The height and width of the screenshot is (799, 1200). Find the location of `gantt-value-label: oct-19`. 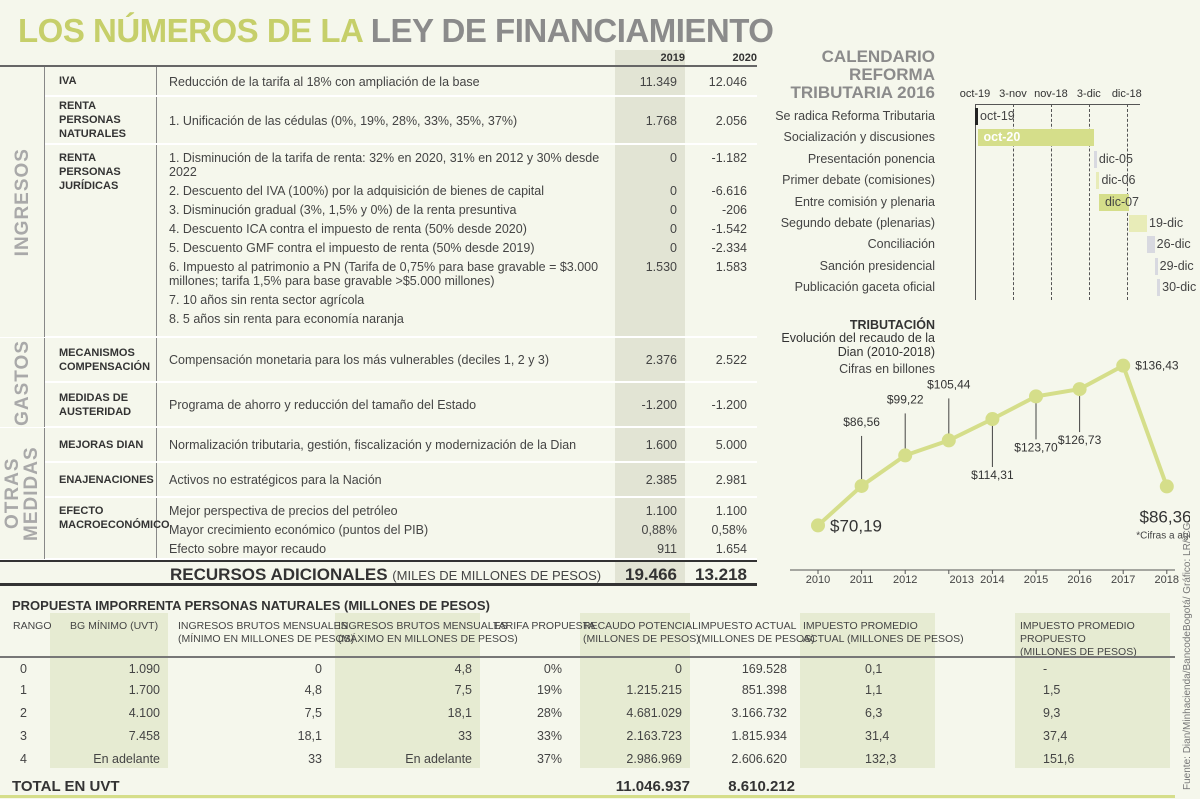

gantt-value-label: oct-19 is located at coordinates (997, 116).